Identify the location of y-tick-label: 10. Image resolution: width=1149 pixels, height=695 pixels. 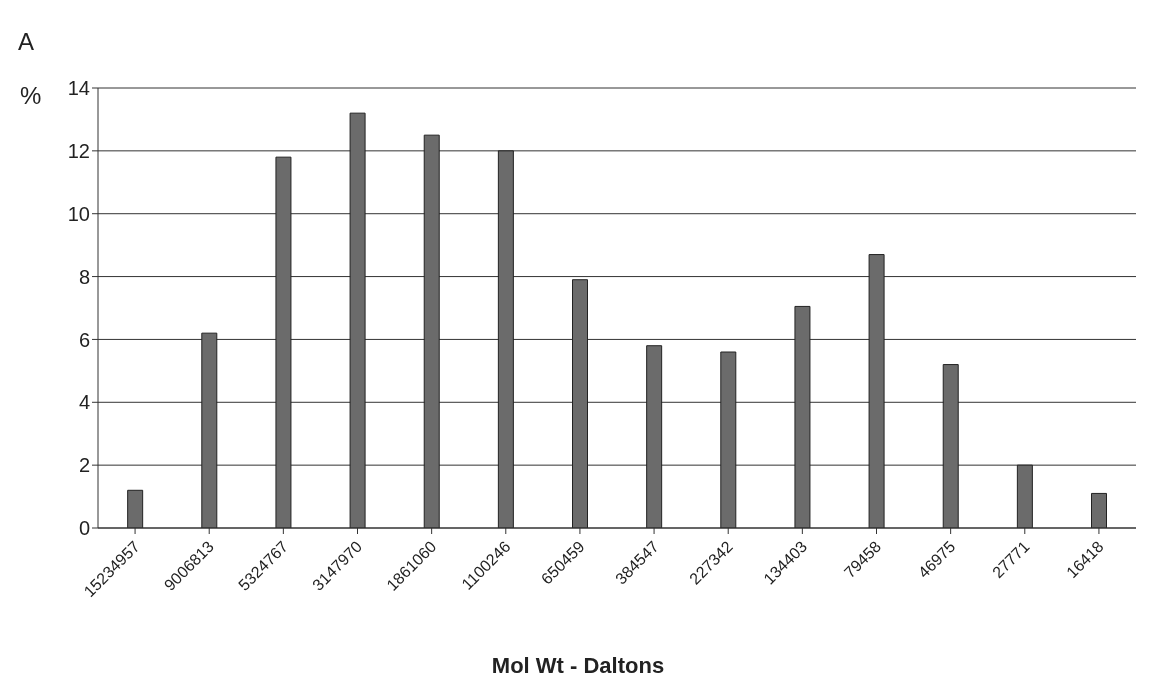
(78, 213).